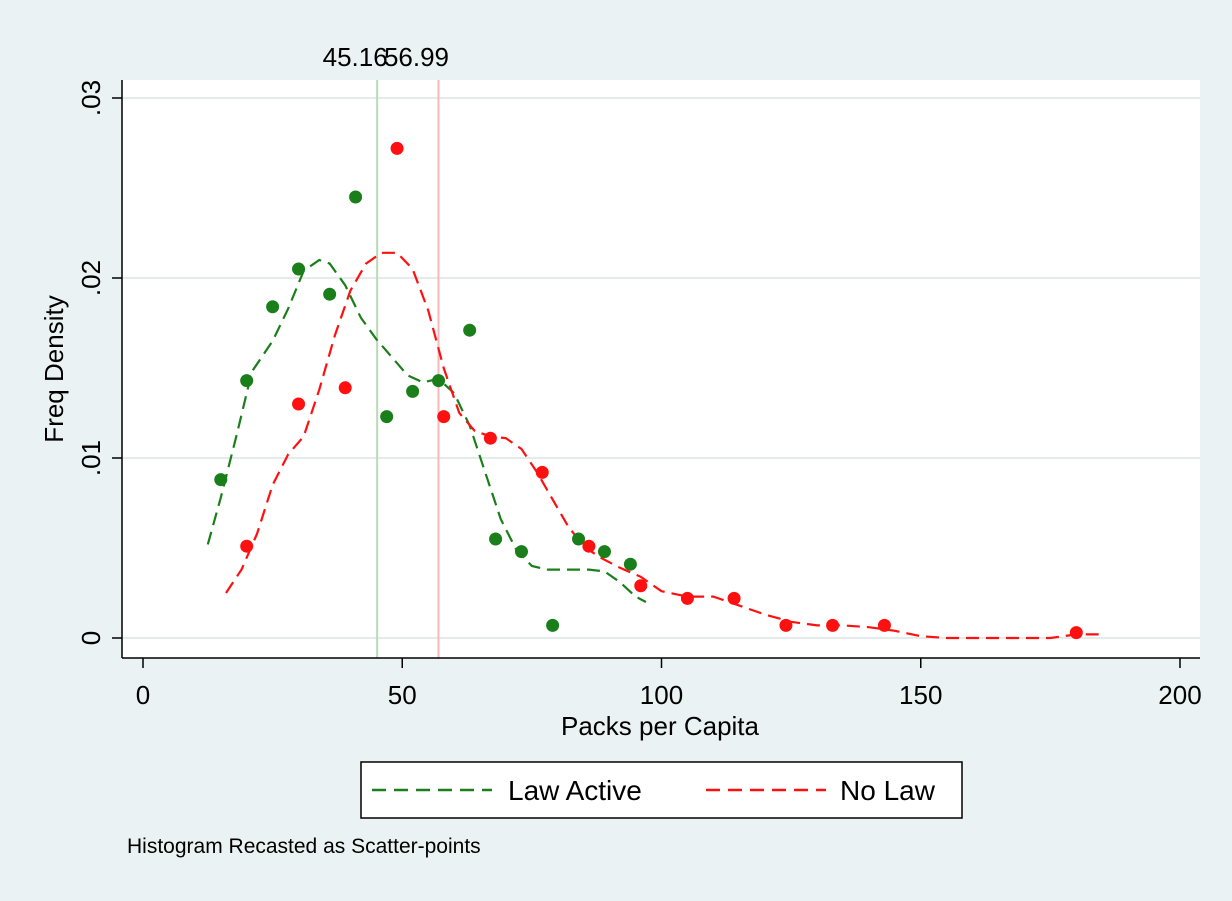 Image resolution: width=1232 pixels, height=901 pixels. I want to click on y-tick-label: 0, so click(91, 638).